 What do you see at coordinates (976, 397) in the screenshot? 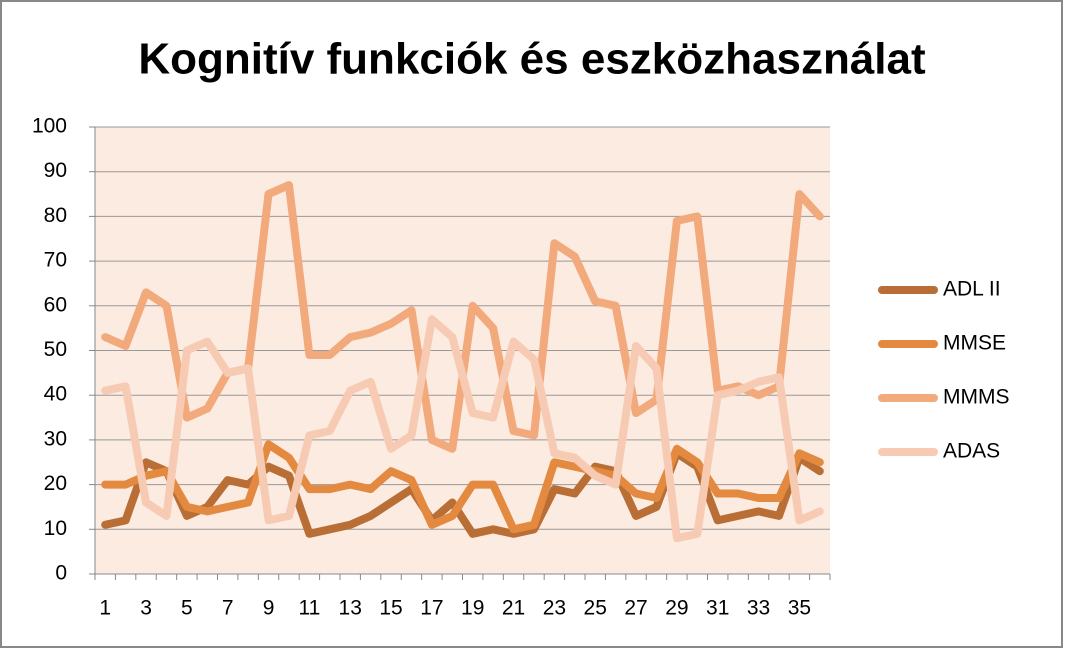
I see `legend-label: MMMS` at bounding box center [976, 397].